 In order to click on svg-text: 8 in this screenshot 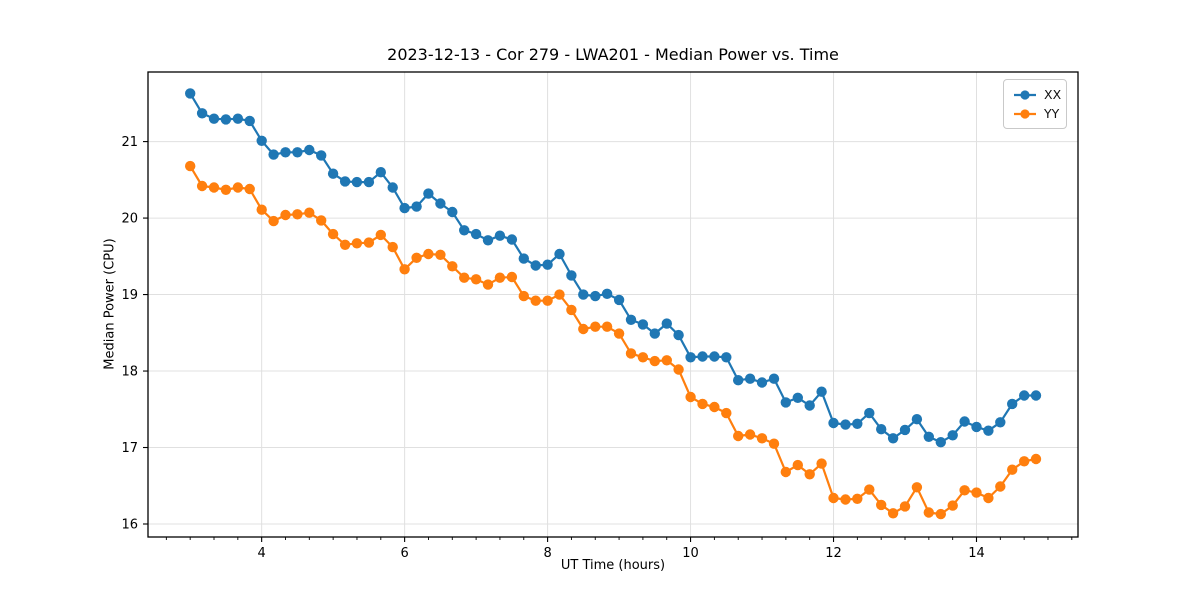, I will do `click(547, 553)`.